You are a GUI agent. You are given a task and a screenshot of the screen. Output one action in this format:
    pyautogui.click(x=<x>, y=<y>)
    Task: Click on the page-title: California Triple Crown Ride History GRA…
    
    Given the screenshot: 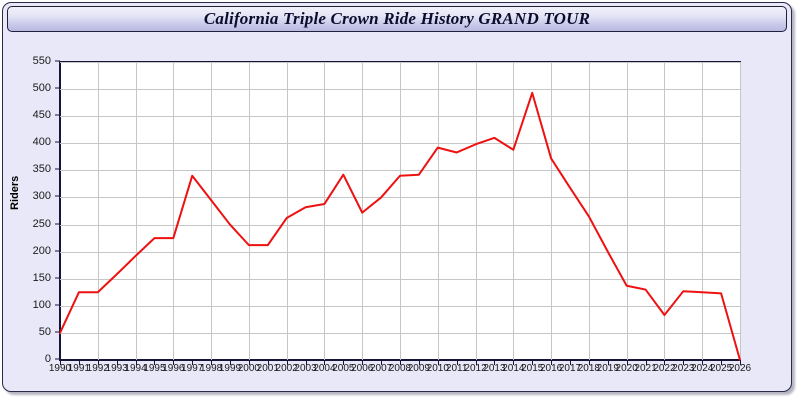 What is the action you would take?
    pyautogui.click(x=397, y=18)
    